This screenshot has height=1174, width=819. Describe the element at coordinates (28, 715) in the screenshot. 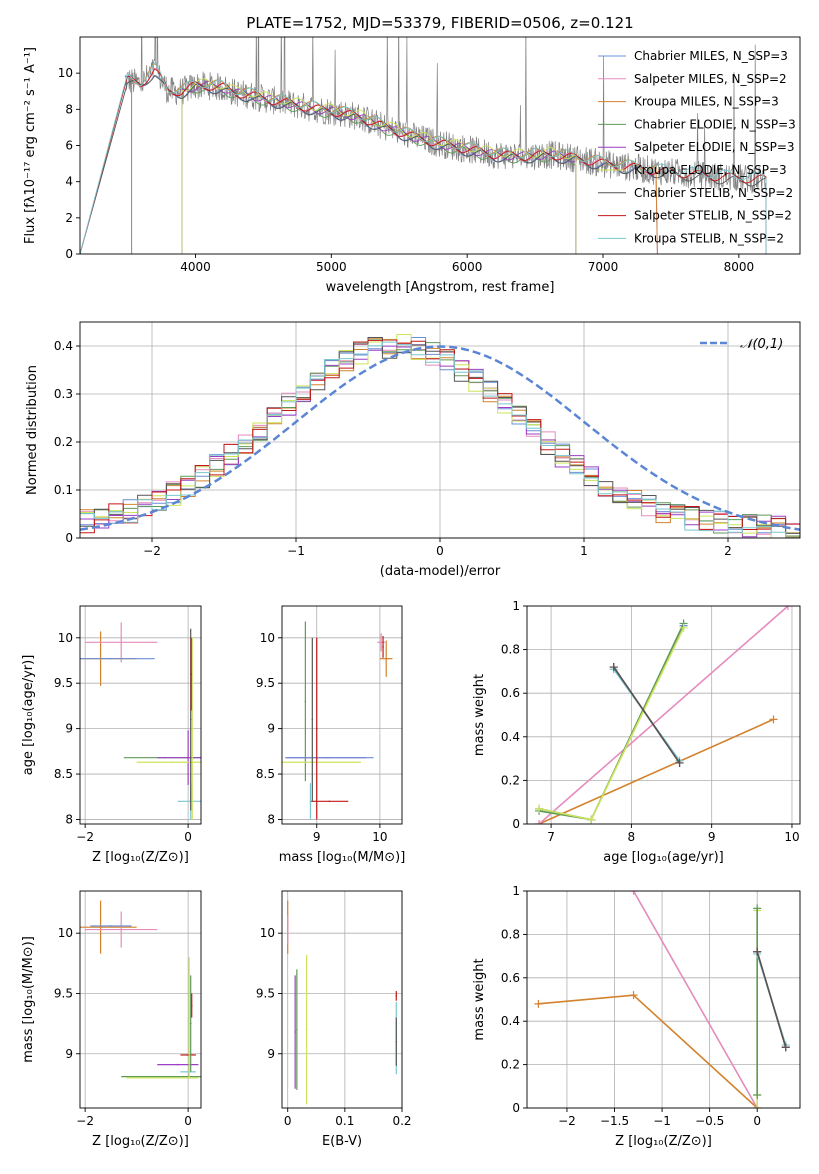

I see `y-axis-label: age [log₁₀(age/yr)]` at that location.